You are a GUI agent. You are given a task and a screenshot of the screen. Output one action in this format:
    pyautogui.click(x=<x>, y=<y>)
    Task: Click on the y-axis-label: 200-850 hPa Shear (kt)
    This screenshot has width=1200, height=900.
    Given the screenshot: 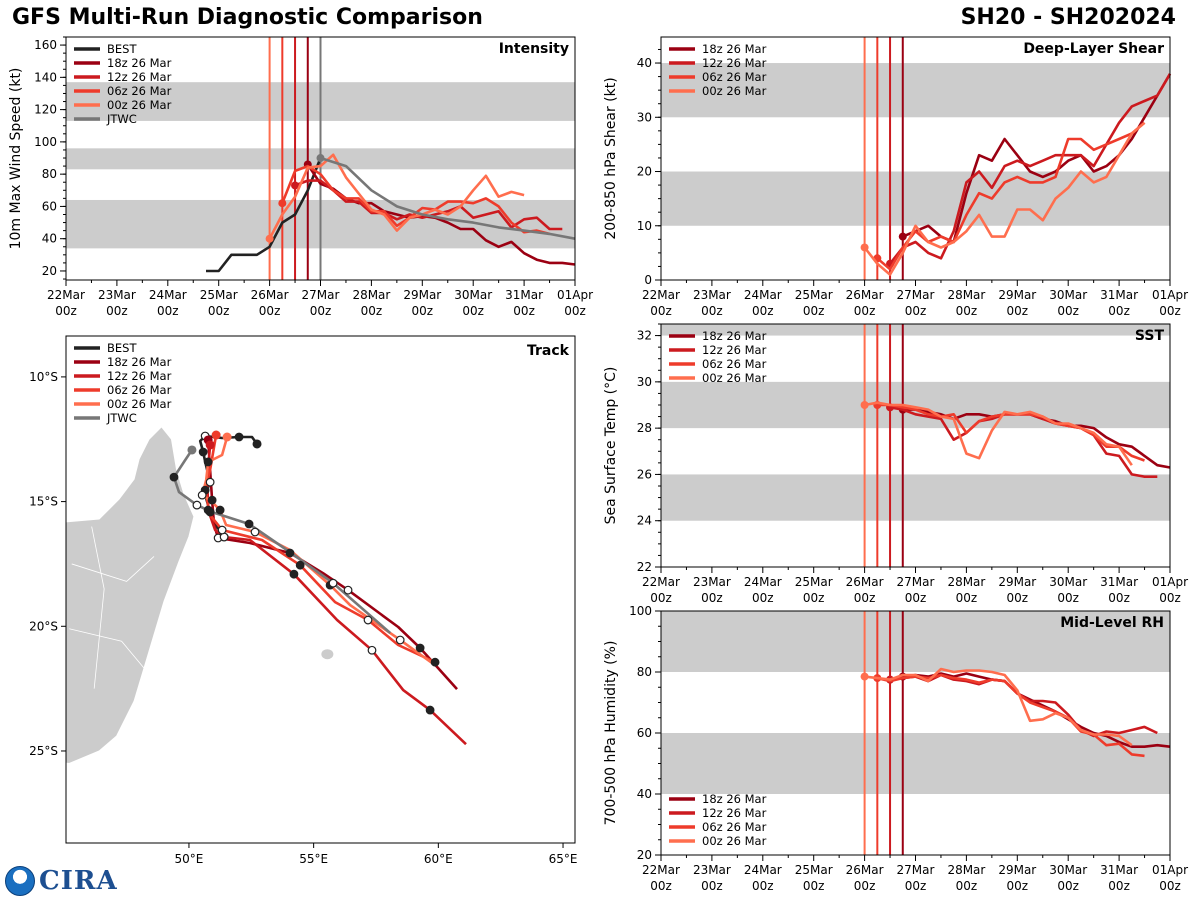 What is the action you would take?
    pyautogui.click(x=611, y=158)
    